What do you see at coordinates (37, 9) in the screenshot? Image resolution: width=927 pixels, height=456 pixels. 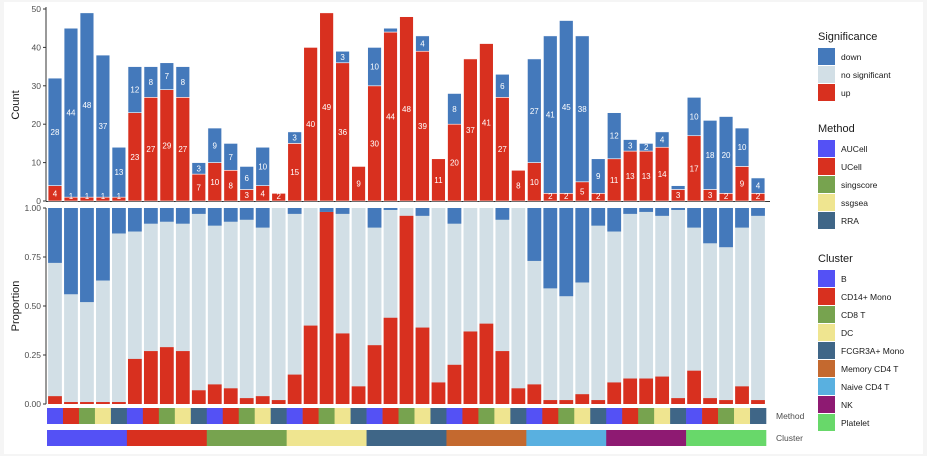 I see `count-y-tick-label: 50` at bounding box center [37, 9].